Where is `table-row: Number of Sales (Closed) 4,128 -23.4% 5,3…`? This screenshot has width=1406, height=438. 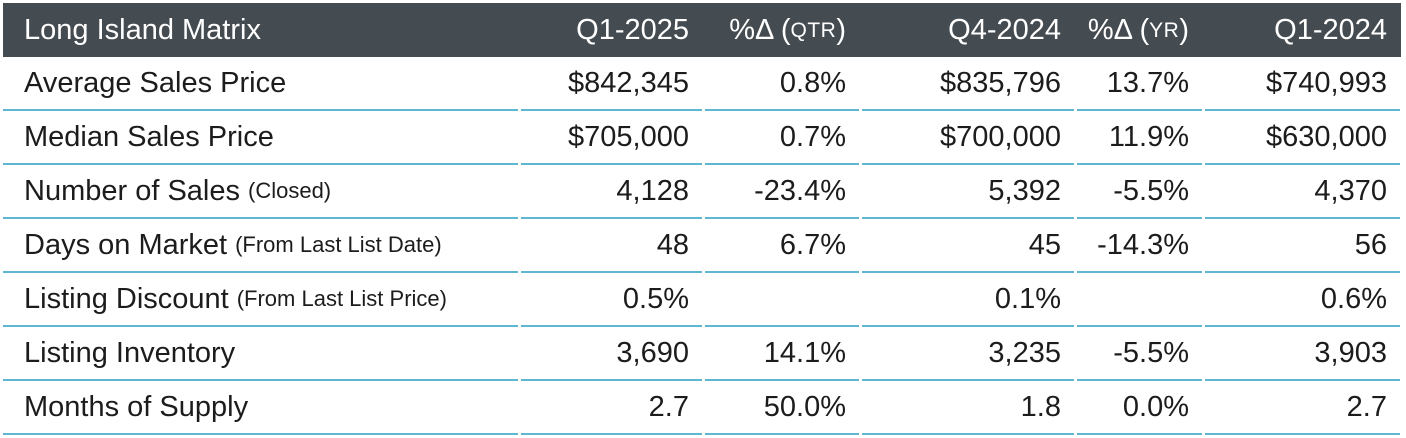 table-row: Number of Sales (Closed) 4,128 -23.4% 5,3… is located at coordinates (702, 192).